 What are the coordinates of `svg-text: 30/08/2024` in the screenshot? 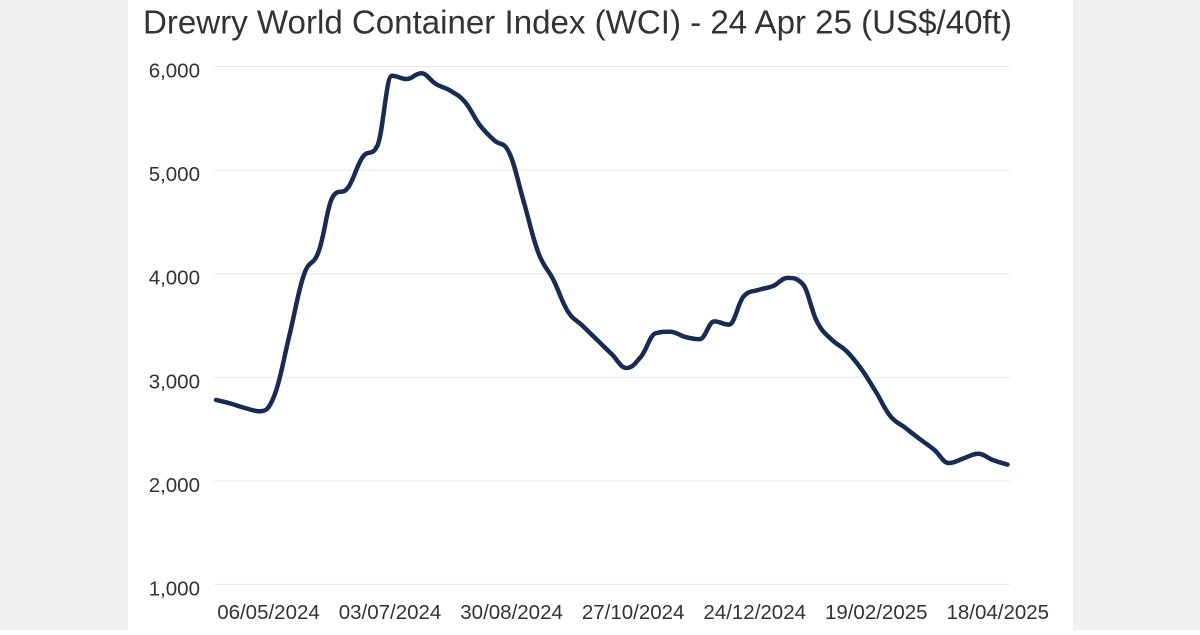 It's located at (511, 612).